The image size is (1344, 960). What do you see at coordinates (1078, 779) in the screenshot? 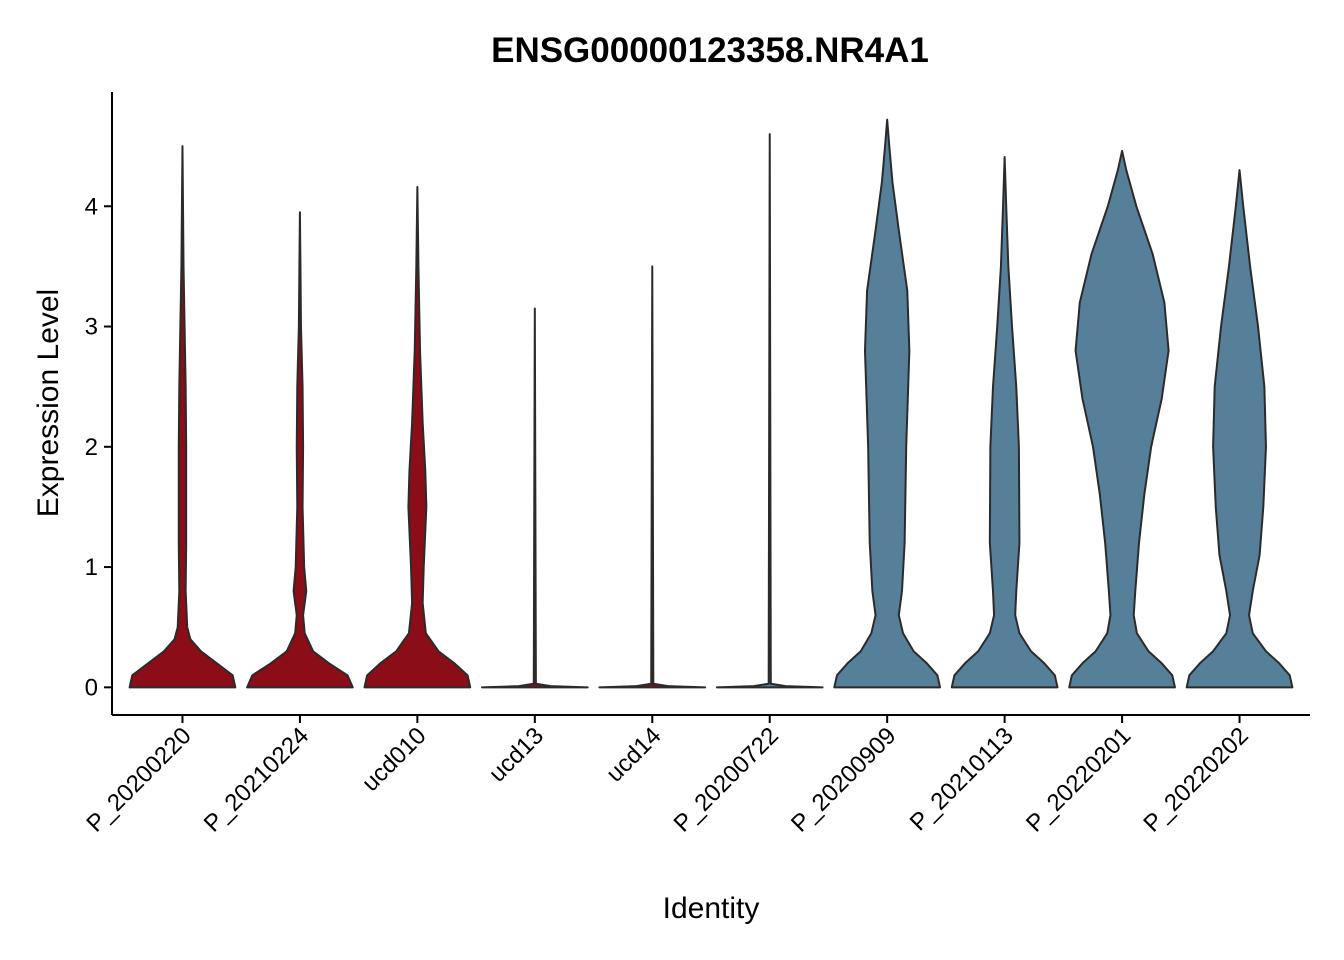
I see `x-tick-label: P_20220201` at bounding box center [1078, 779].